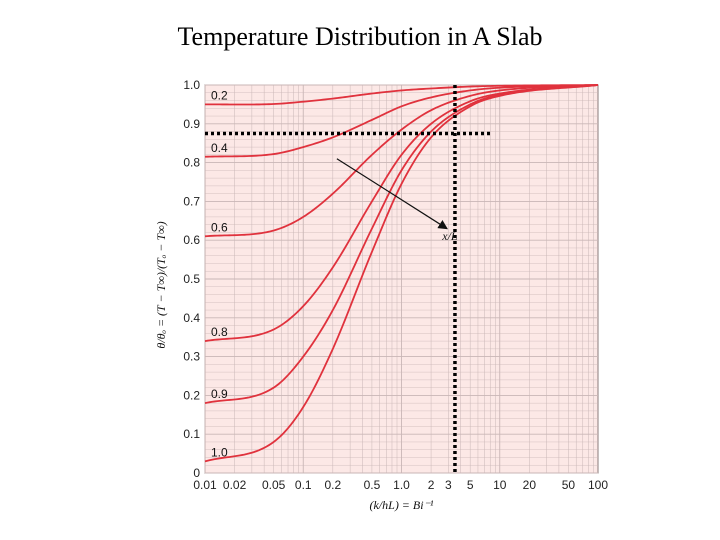 The image size is (720, 540). Describe the element at coordinates (191, 85) in the screenshot. I see `y-tick-label: 1.0` at that location.